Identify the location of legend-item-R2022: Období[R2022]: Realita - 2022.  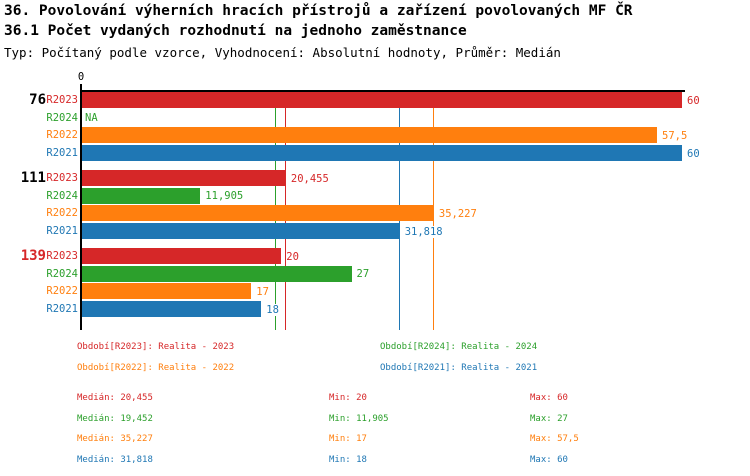
(156, 368).